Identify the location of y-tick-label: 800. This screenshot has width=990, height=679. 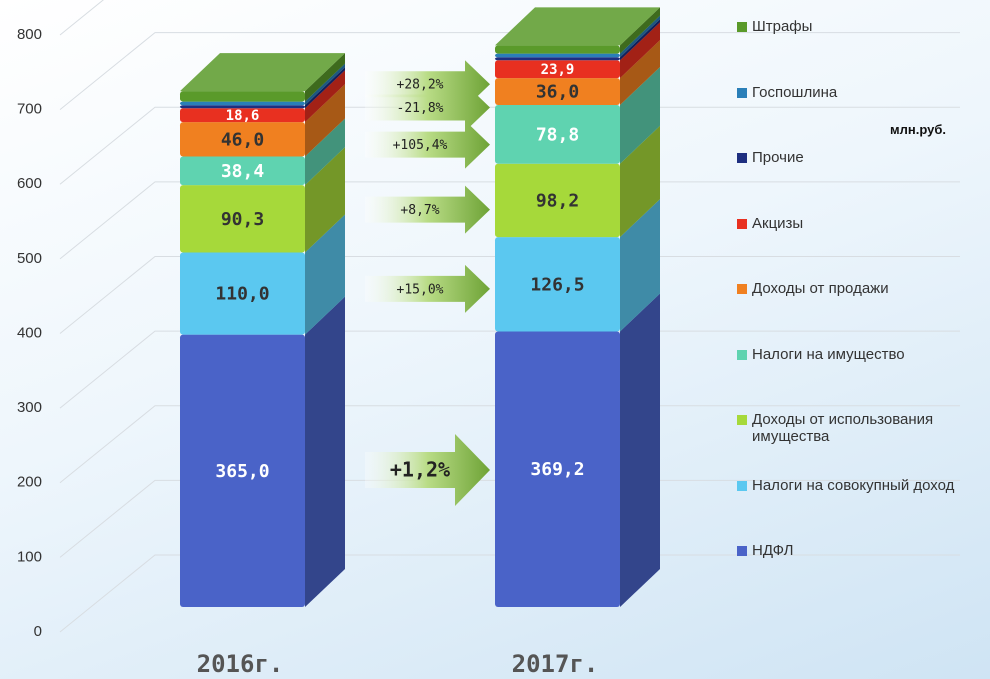
(29, 34).